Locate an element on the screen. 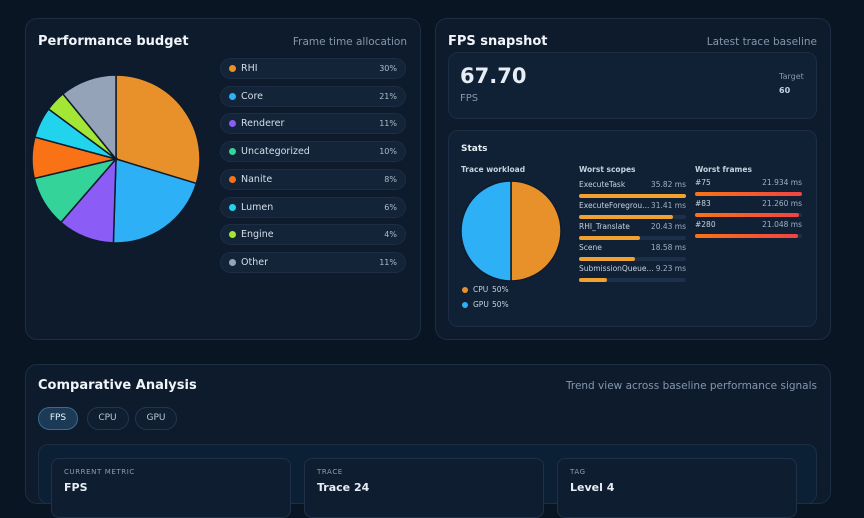  item-value: 21.260 ms is located at coordinates (782, 203).